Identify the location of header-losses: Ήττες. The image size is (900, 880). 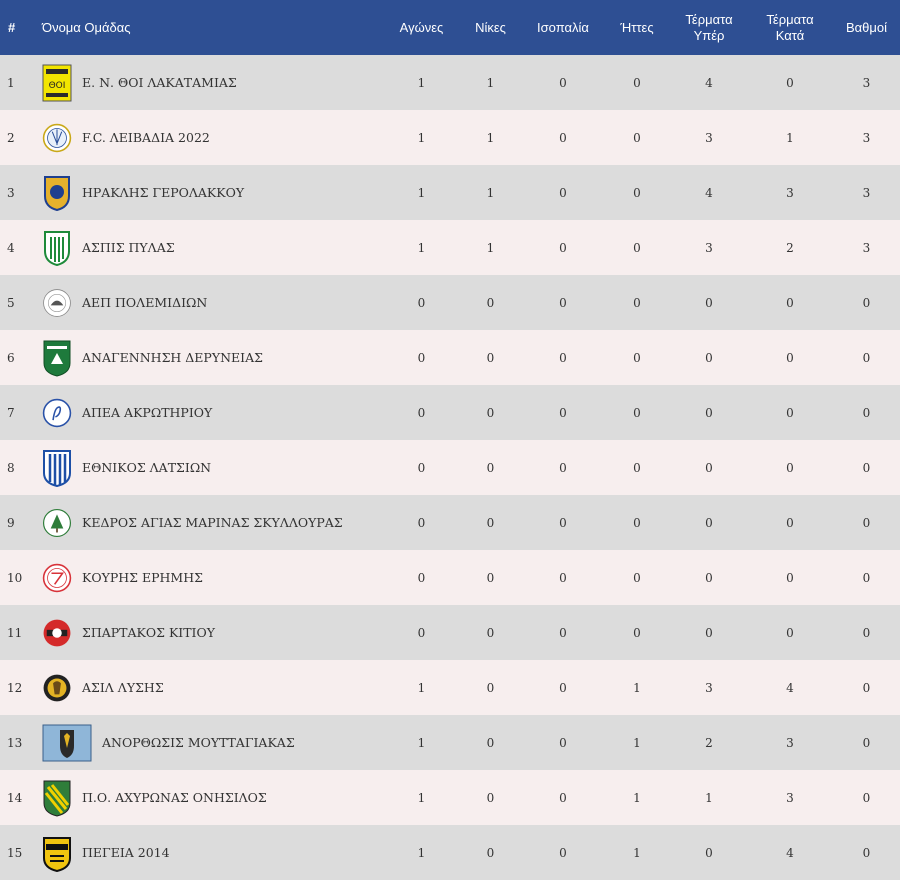
(637, 27).